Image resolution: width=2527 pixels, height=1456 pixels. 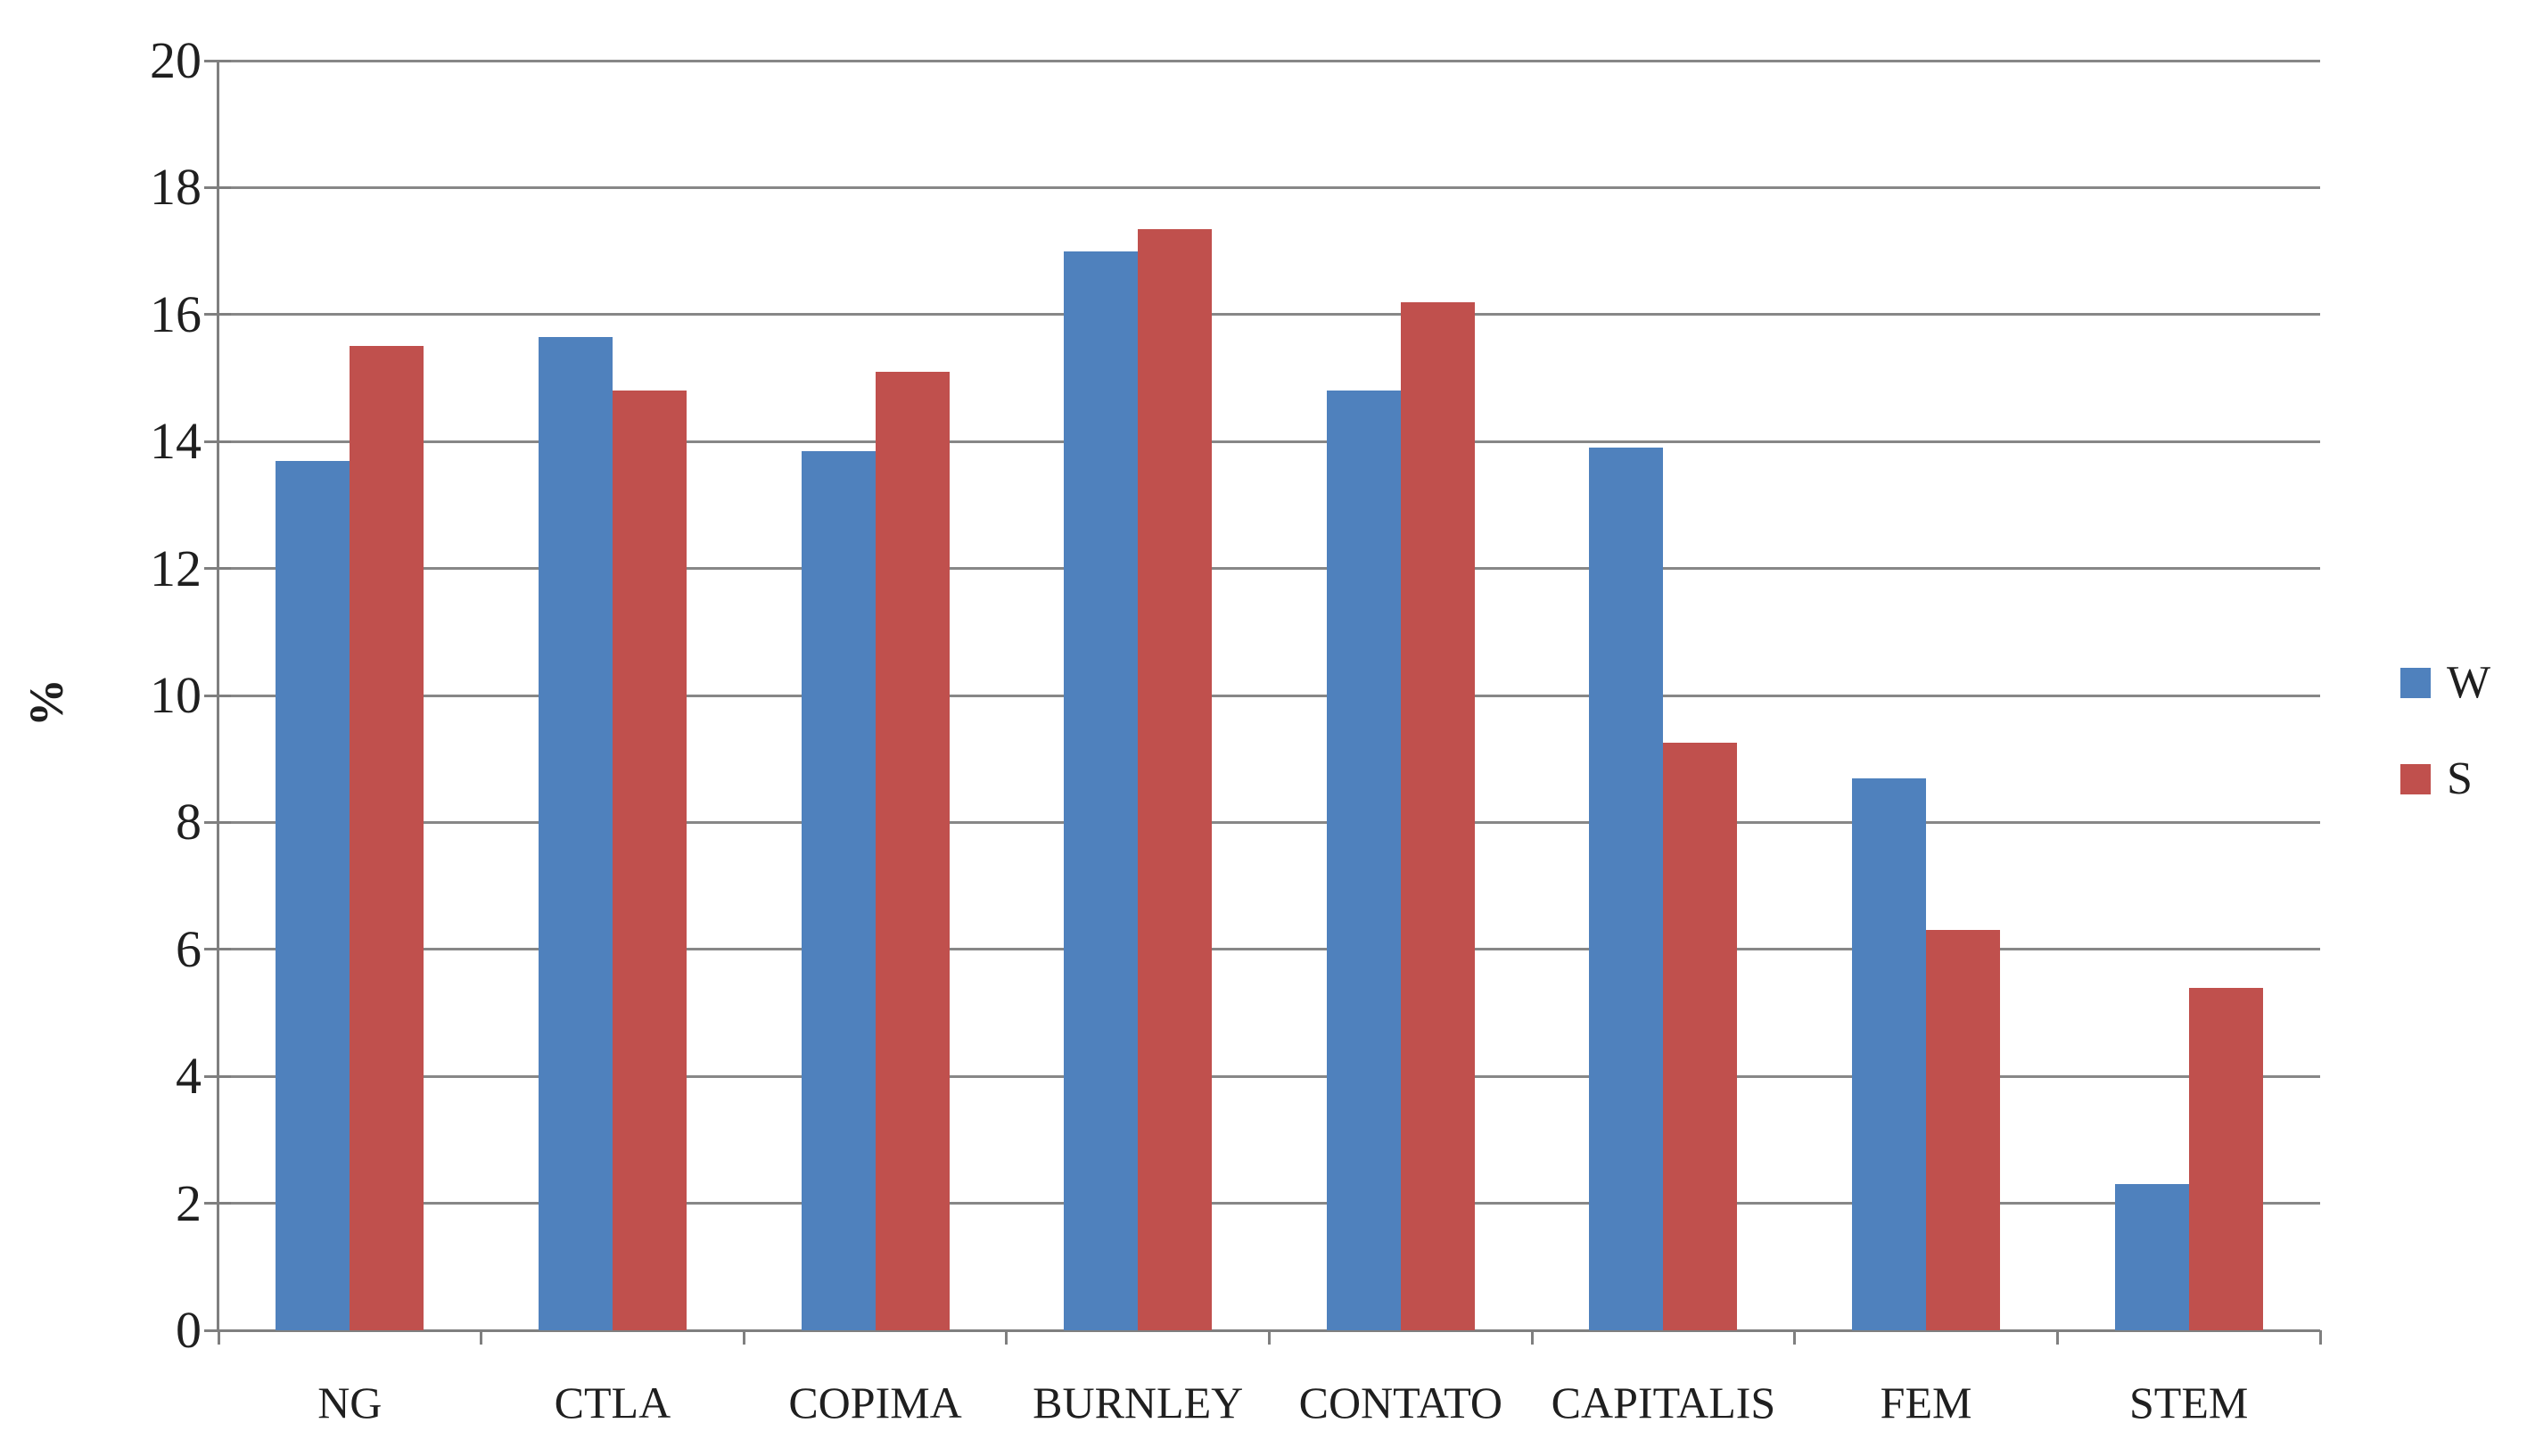 What do you see at coordinates (2151, 1257) in the screenshot?
I see `bar-w-stem` at bounding box center [2151, 1257].